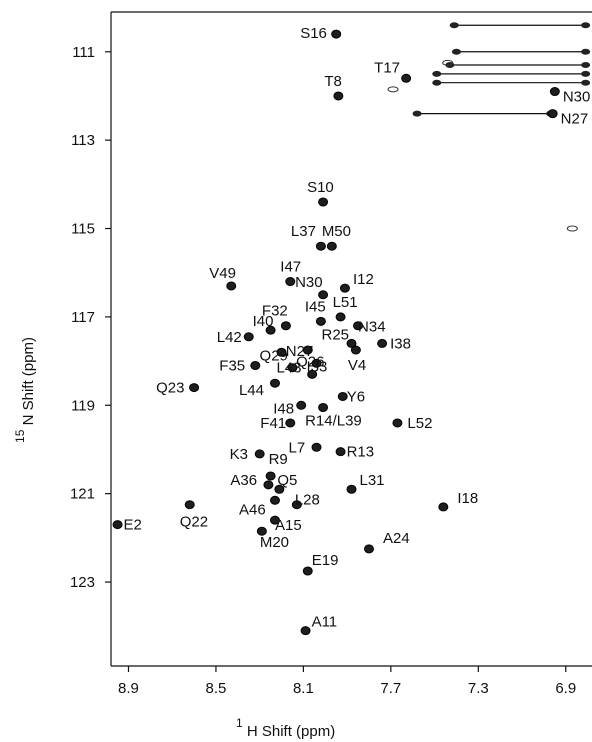 This screenshot has width=592, height=742. What do you see at coordinates (239, 454) in the screenshot?
I see `peak-label: K3` at bounding box center [239, 454].